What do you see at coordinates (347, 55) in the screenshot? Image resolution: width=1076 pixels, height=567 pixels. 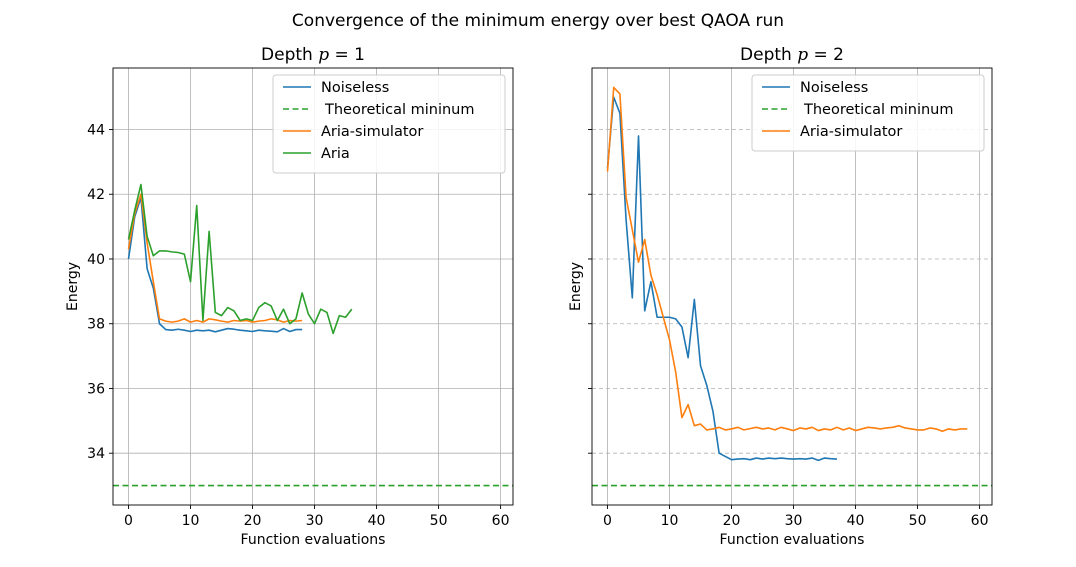 I see `subplot-title-suffix: = 1` at bounding box center [347, 55].